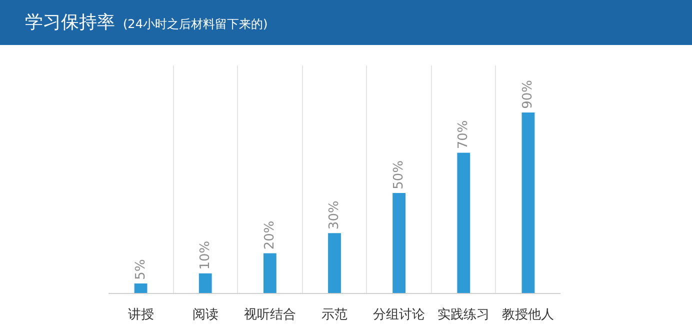 Image resolution: width=692 pixels, height=335 pixels. I want to click on x-tick-label: 阅读, so click(205, 315).